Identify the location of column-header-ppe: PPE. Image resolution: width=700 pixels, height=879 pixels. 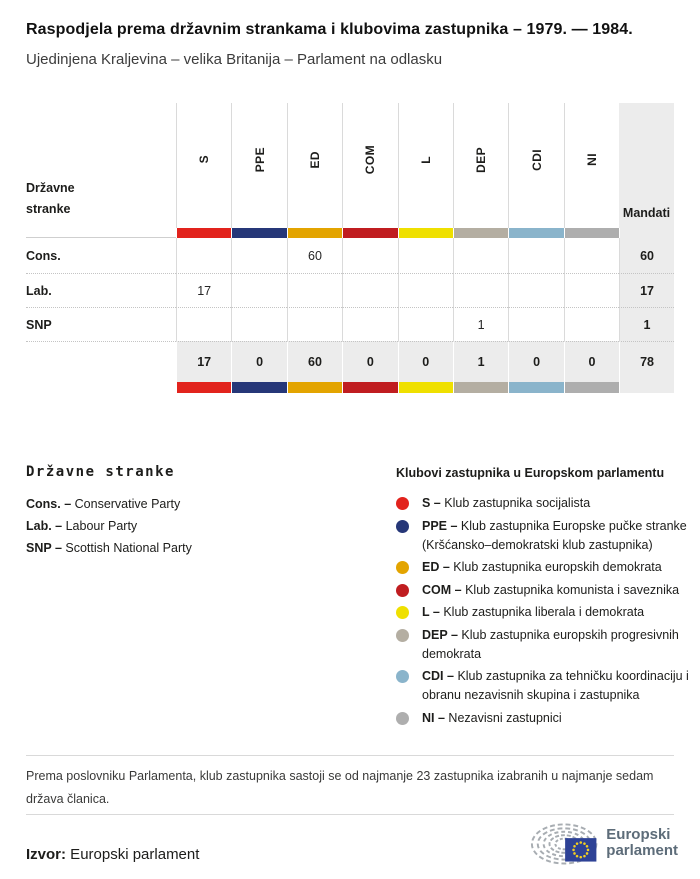
(258, 165).